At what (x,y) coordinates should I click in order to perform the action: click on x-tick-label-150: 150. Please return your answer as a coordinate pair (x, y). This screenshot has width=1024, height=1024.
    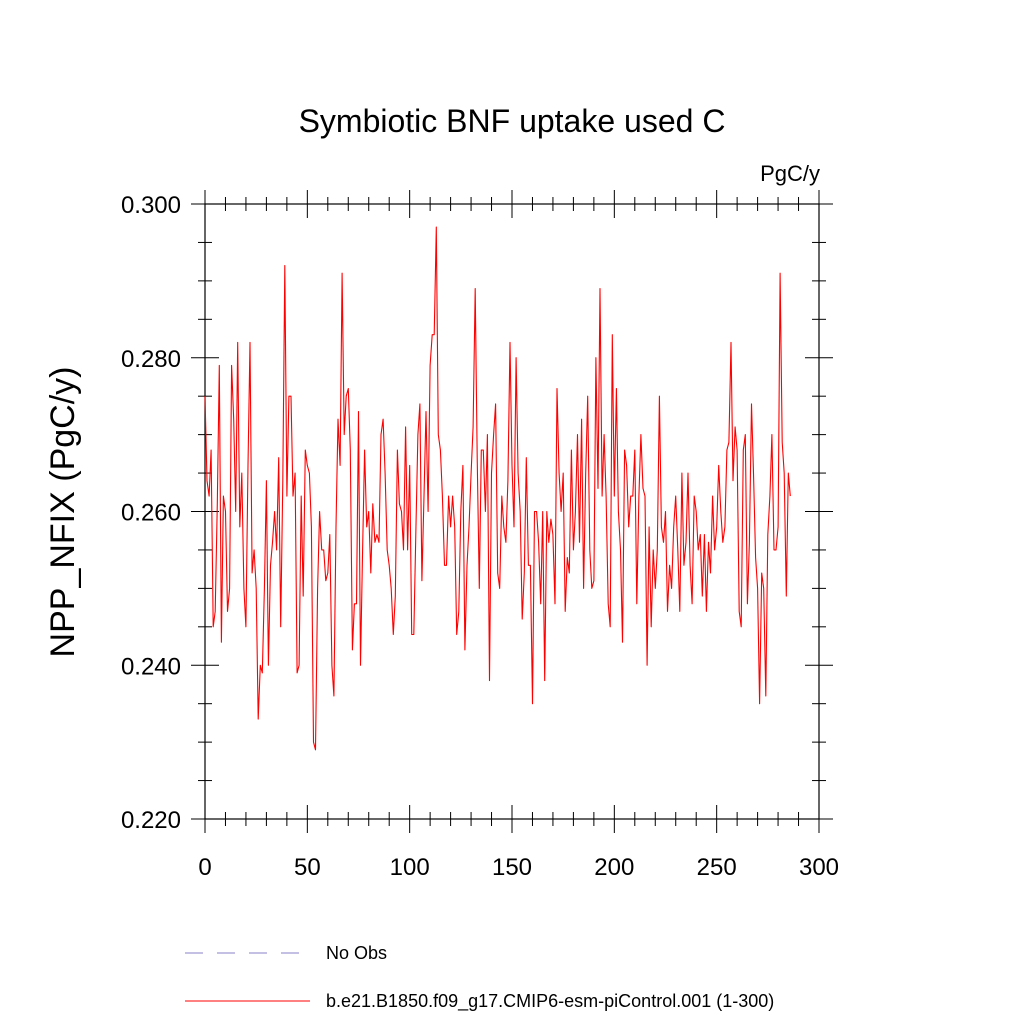
    Looking at the image, I should click on (512, 867).